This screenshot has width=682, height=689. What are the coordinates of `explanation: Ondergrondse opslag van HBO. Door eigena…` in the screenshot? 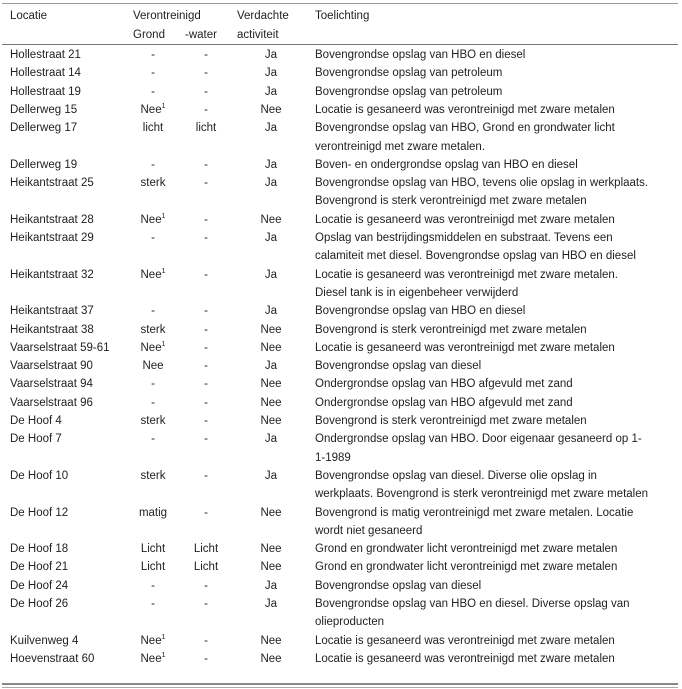 It's located at (478, 439).